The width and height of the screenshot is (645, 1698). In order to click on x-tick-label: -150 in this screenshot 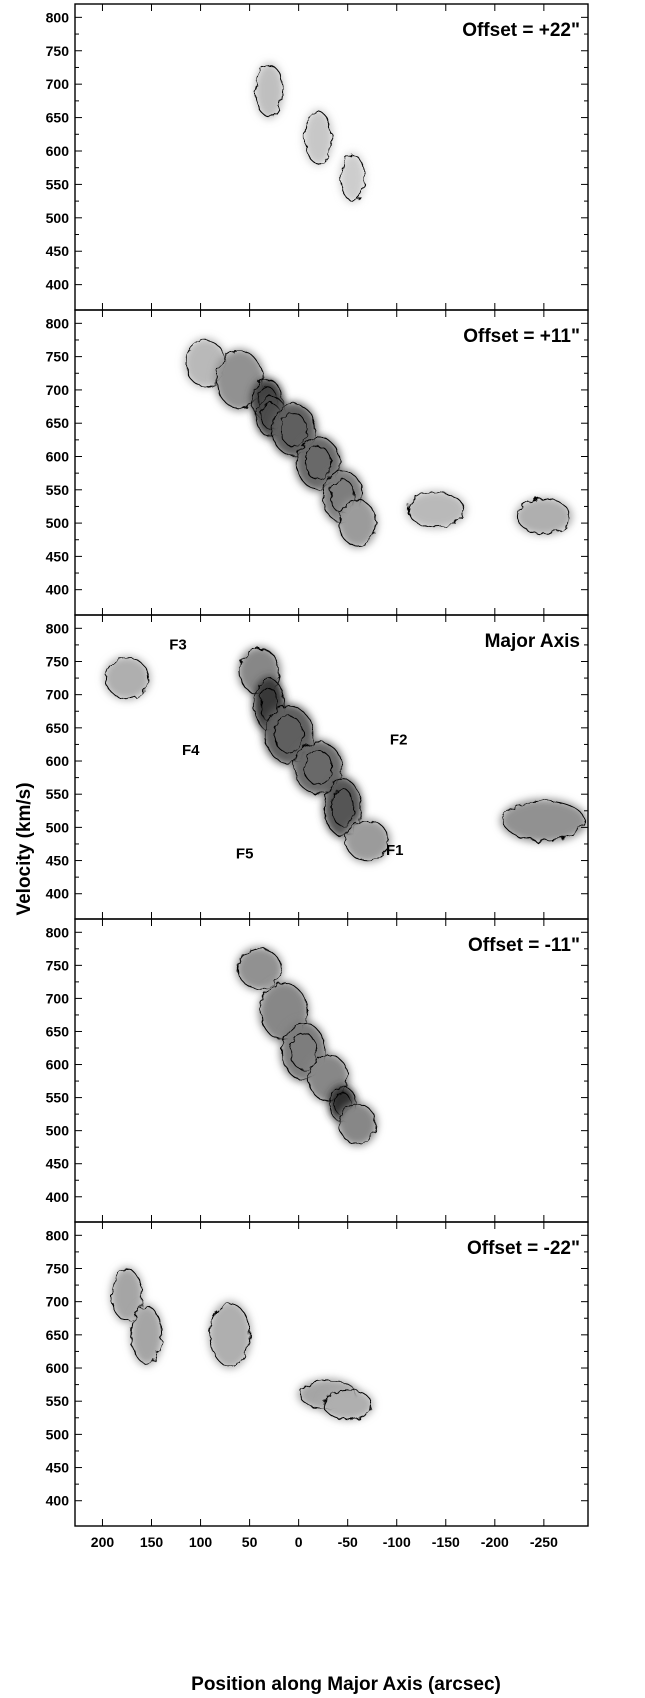, I will do `click(446, 1542)`.